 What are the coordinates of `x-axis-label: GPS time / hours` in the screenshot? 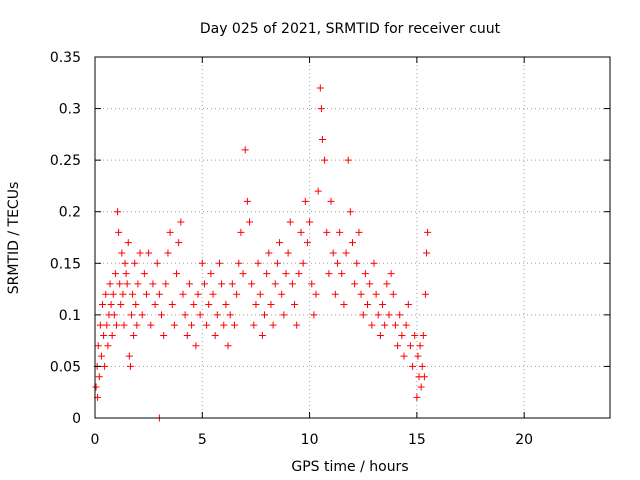 It's located at (349, 467).